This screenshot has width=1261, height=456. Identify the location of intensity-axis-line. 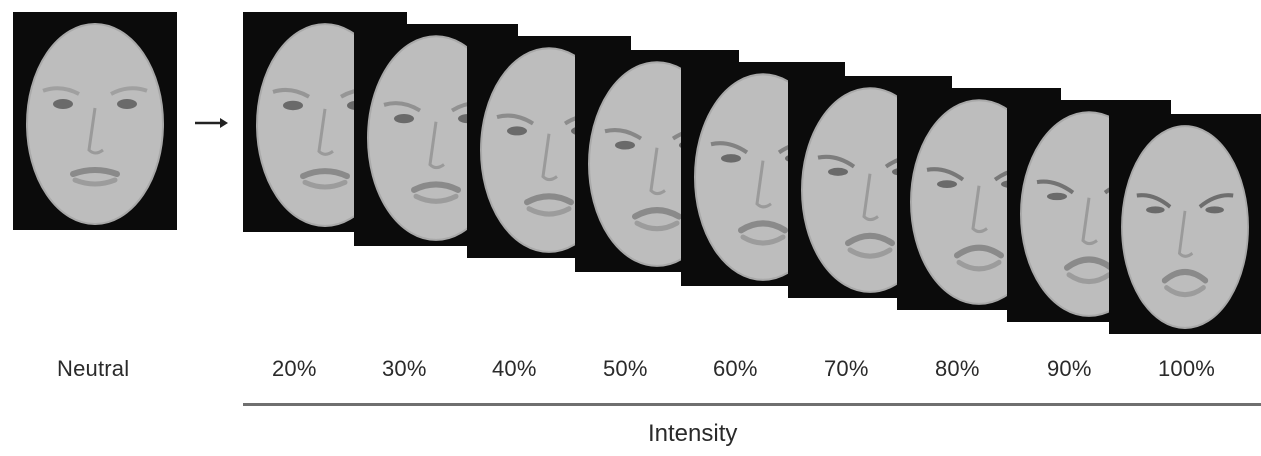
(752, 404).